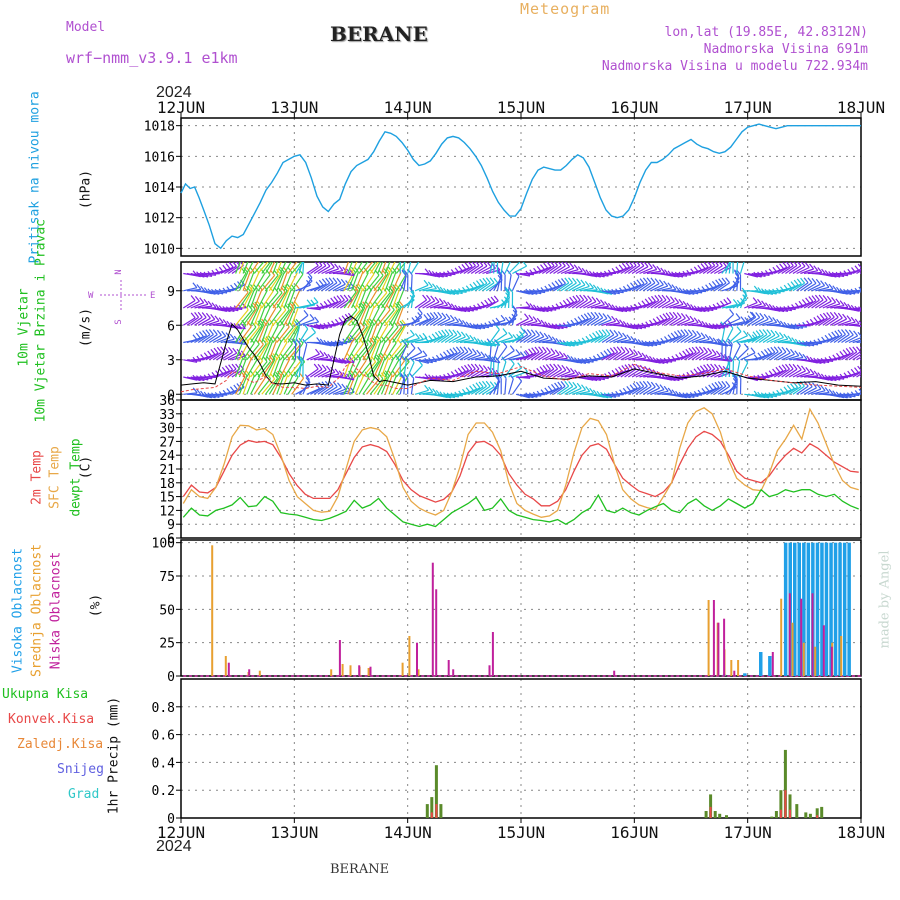 This screenshot has height=900, width=900. Describe the element at coordinates (441, 811) in the screenshot. I see `precip-total-bar` at that location.